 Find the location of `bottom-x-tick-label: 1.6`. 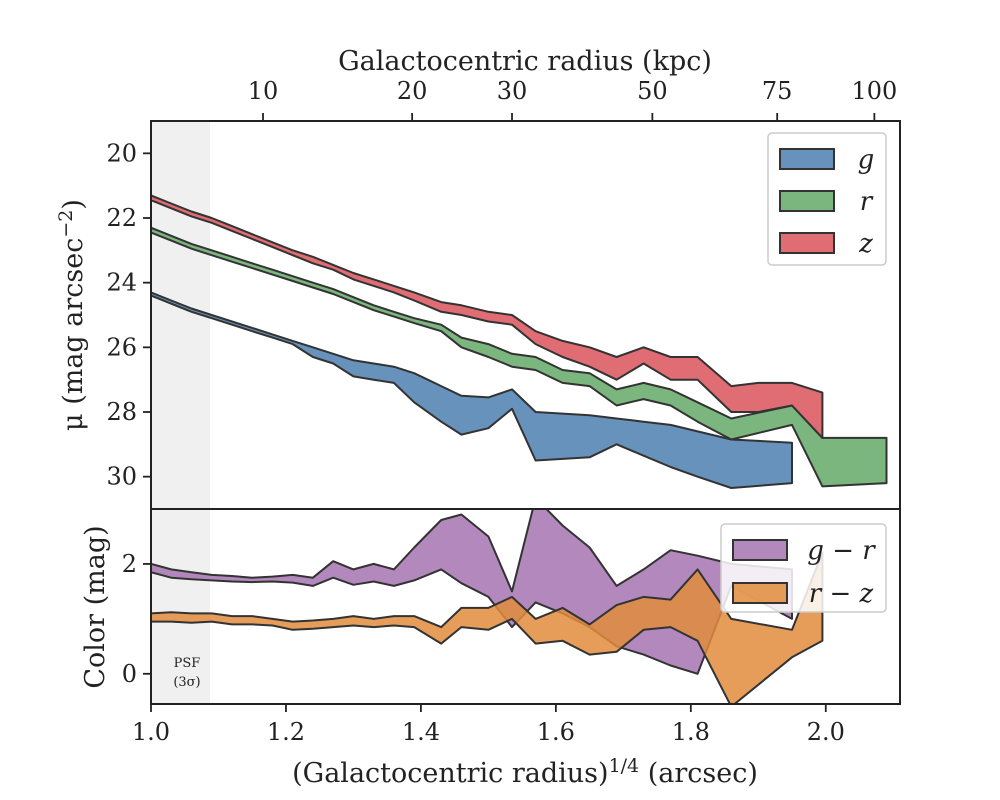

bottom-x-tick-label: 1.6 is located at coordinates (556, 732).